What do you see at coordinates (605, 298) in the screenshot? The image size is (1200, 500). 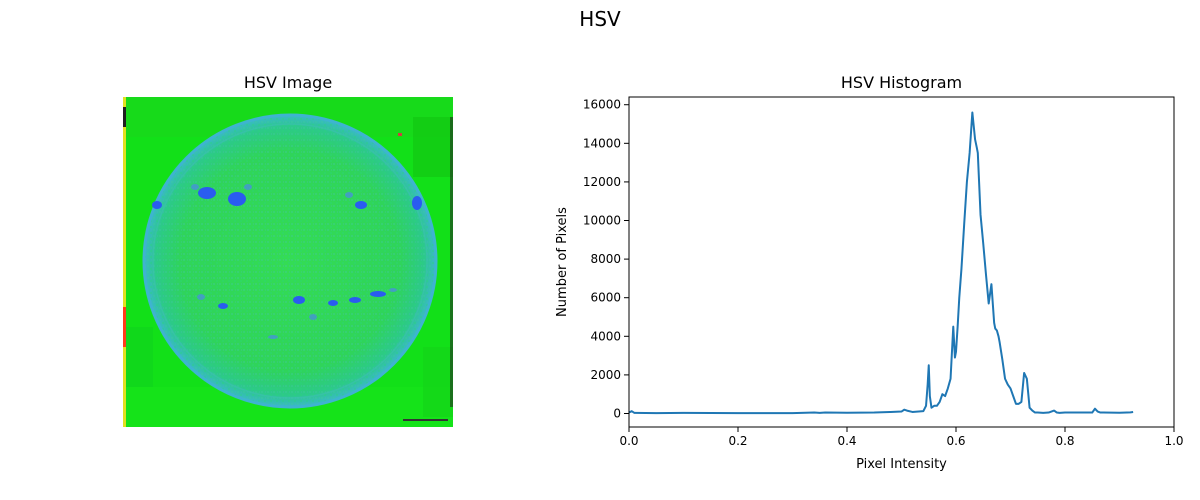 I see `y-tick-label: 6000` at bounding box center [605, 298].